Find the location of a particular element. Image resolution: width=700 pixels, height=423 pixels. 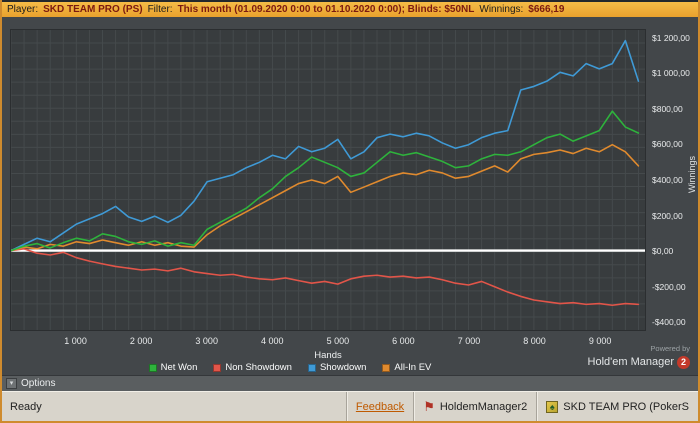

flag-icon: ⚑ is located at coordinates (429, 406).